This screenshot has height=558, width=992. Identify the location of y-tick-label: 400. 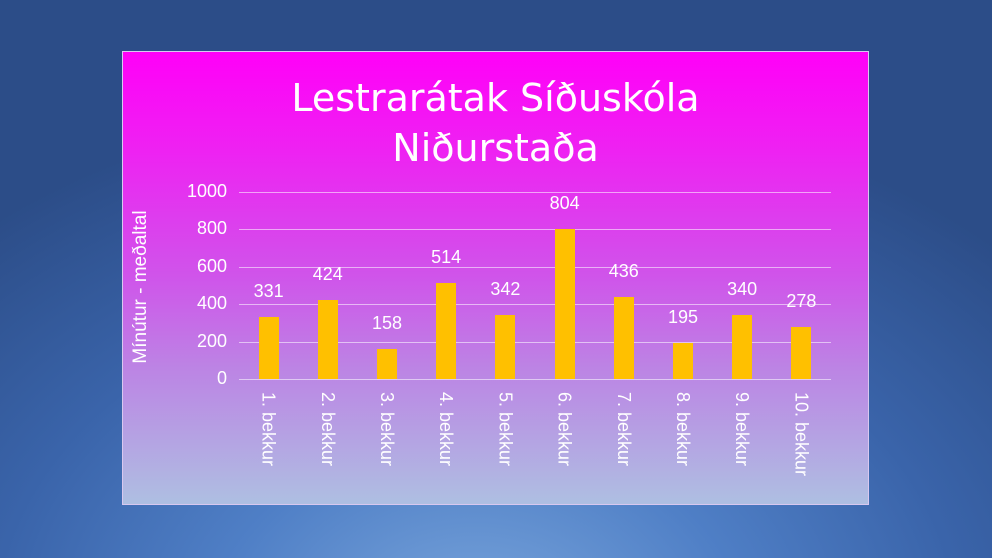
(211, 303).